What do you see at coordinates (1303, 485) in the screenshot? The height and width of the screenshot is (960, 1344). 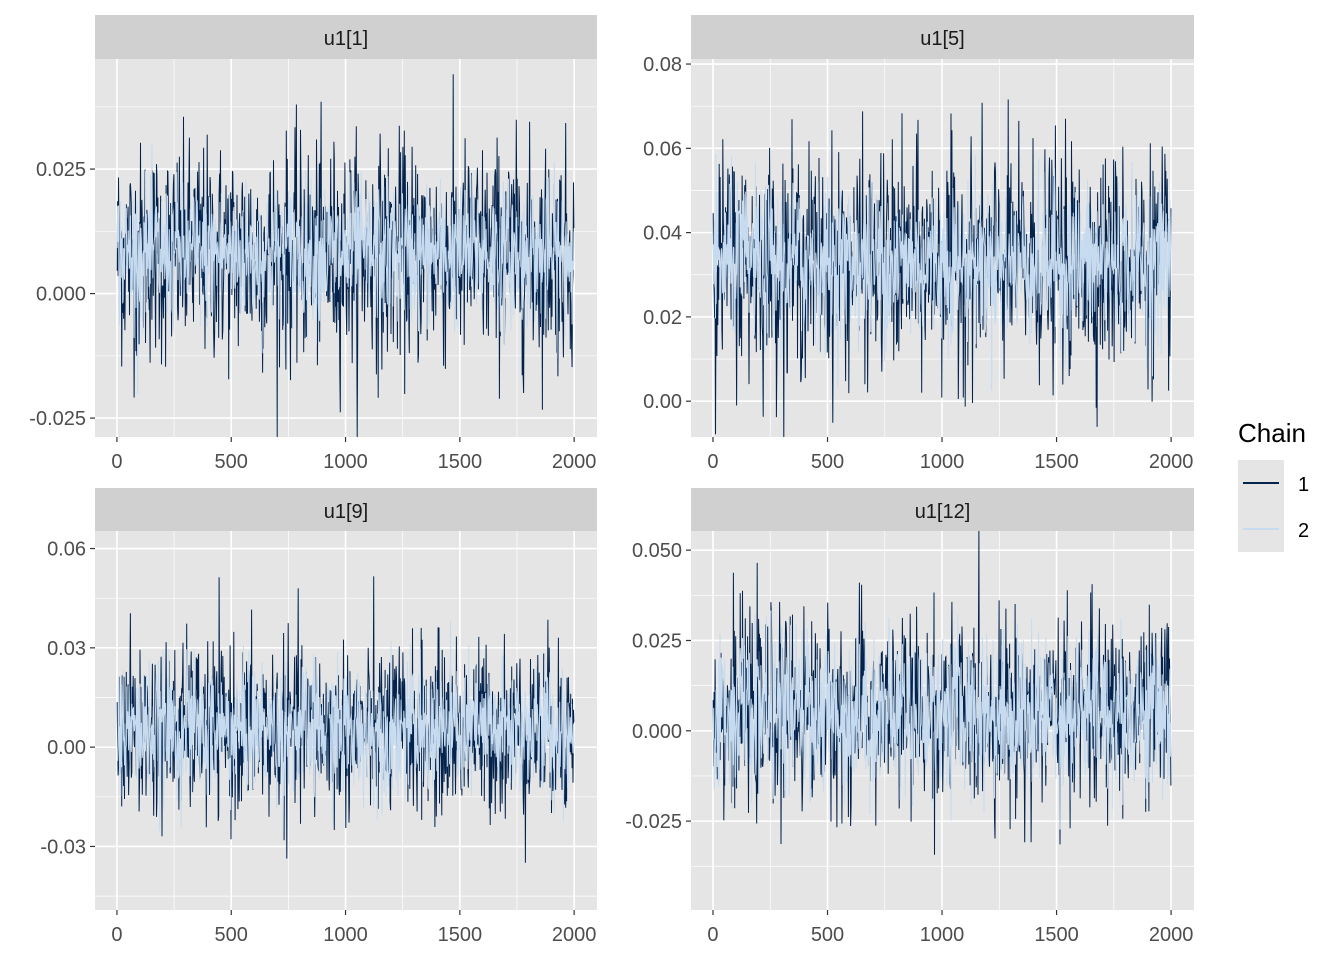 I see `legend-label-chain-1: 1` at bounding box center [1303, 485].